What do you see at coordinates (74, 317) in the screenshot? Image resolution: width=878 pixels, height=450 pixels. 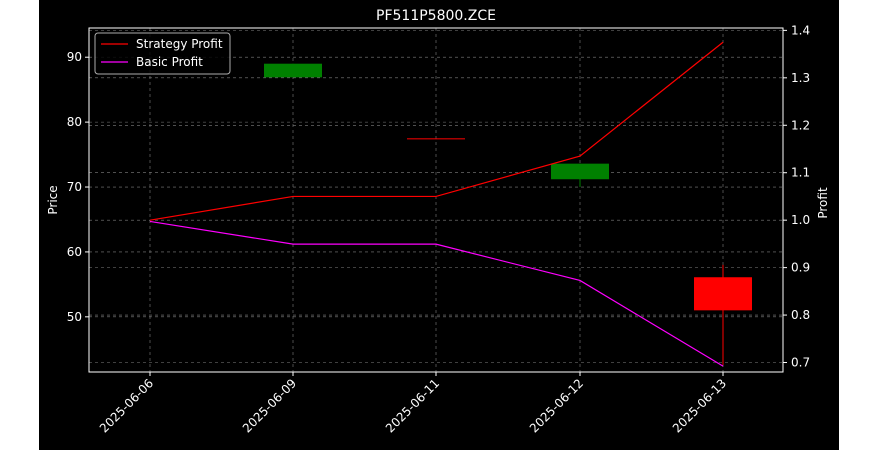 I see `y-left-tick-label-50: 50` at bounding box center [74, 317].